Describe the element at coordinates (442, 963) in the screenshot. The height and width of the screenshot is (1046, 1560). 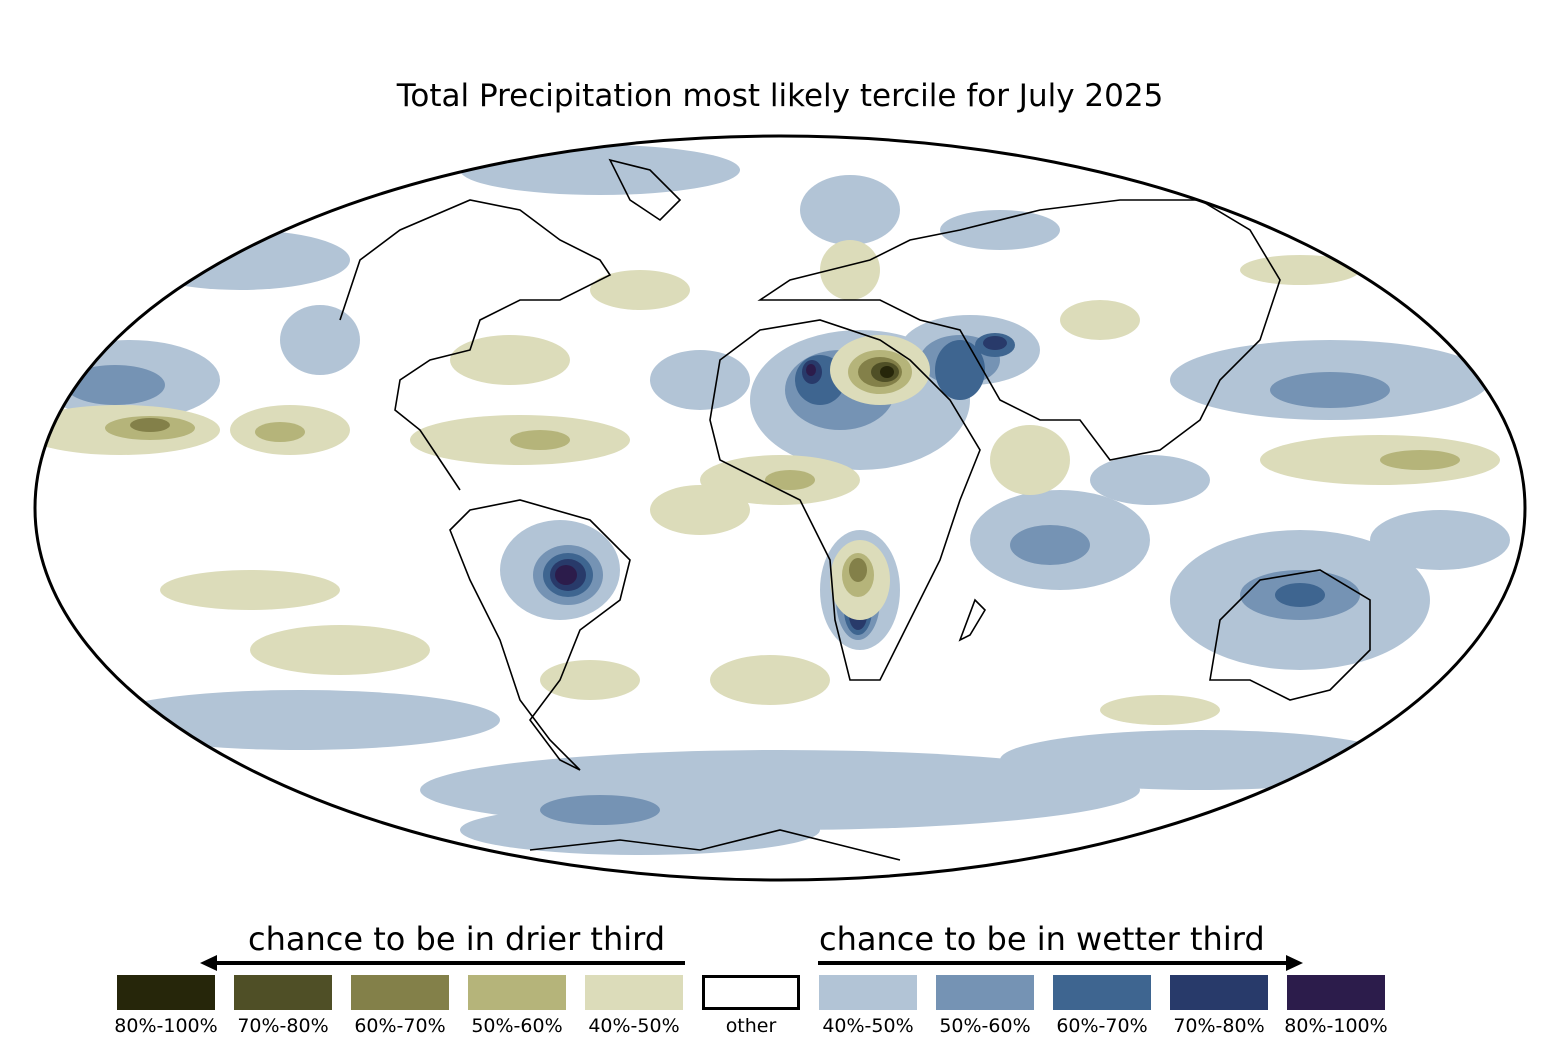
I see `drier-arrow` at that location.